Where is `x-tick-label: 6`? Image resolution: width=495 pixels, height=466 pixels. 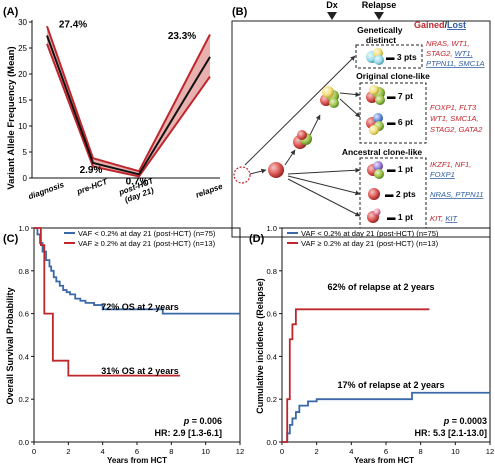
x-tick-label: 6 is located at coordinates (386, 451).